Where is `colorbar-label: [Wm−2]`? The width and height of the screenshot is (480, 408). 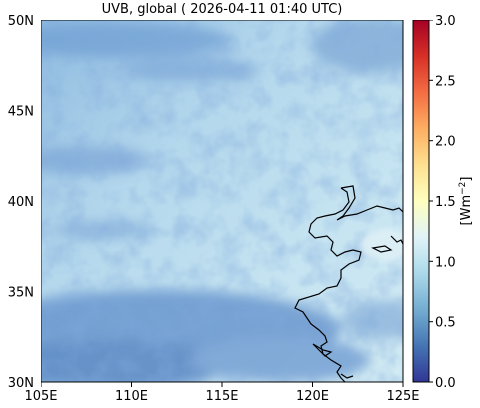
colorbar-label: [Wm−2] is located at coordinates (466, 201).